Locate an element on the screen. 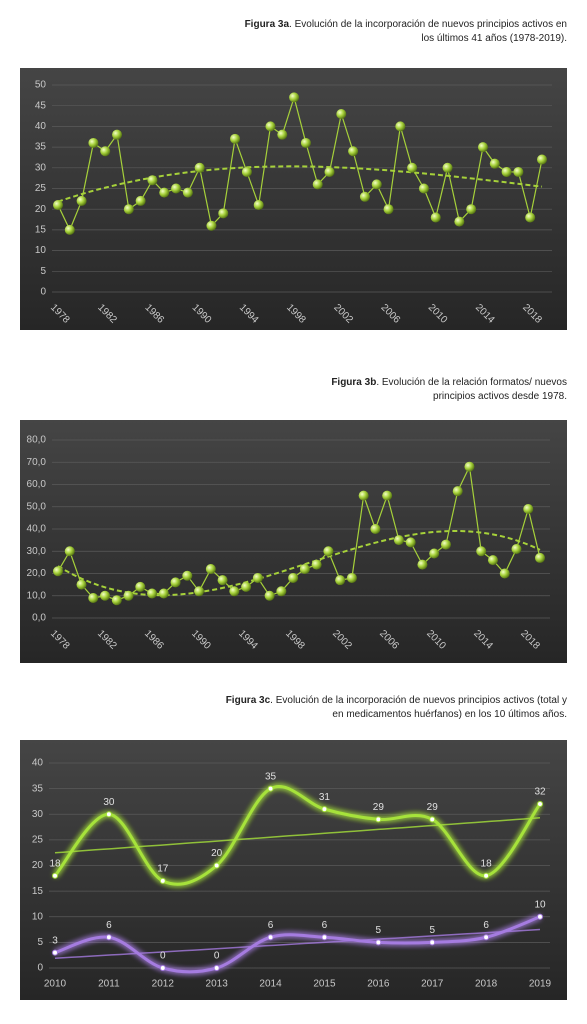 This screenshot has width=587, height=1024. x-tick-label: 2018 is located at coordinates (486, 984).